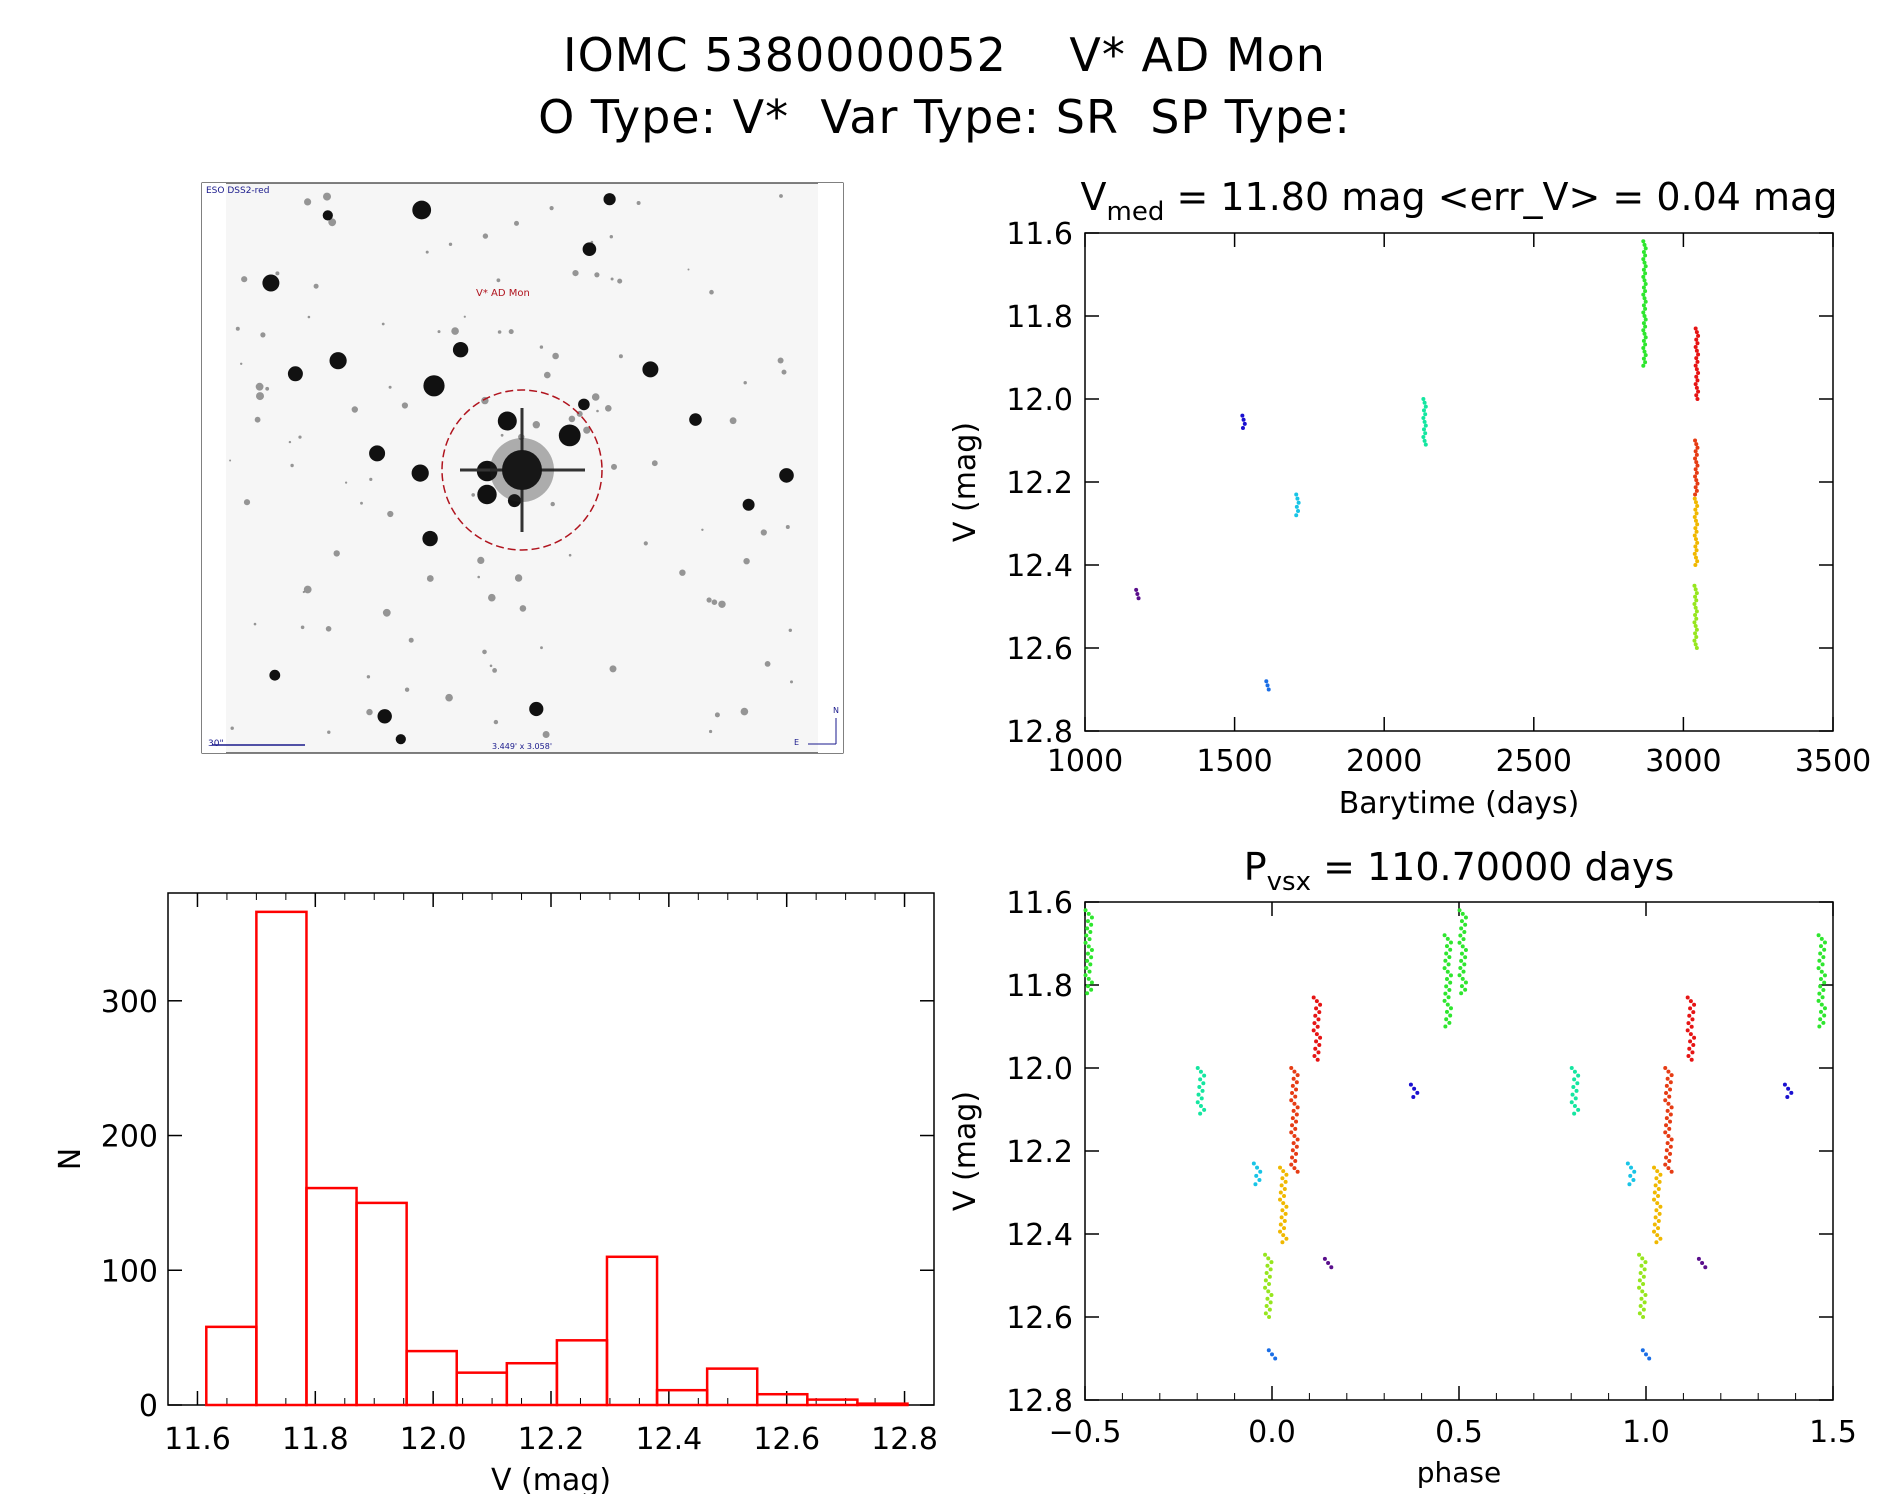 This screenshot has height=1494, width=1889. I want to click on y-tick-label: 12.6, so click(1039, 1318).